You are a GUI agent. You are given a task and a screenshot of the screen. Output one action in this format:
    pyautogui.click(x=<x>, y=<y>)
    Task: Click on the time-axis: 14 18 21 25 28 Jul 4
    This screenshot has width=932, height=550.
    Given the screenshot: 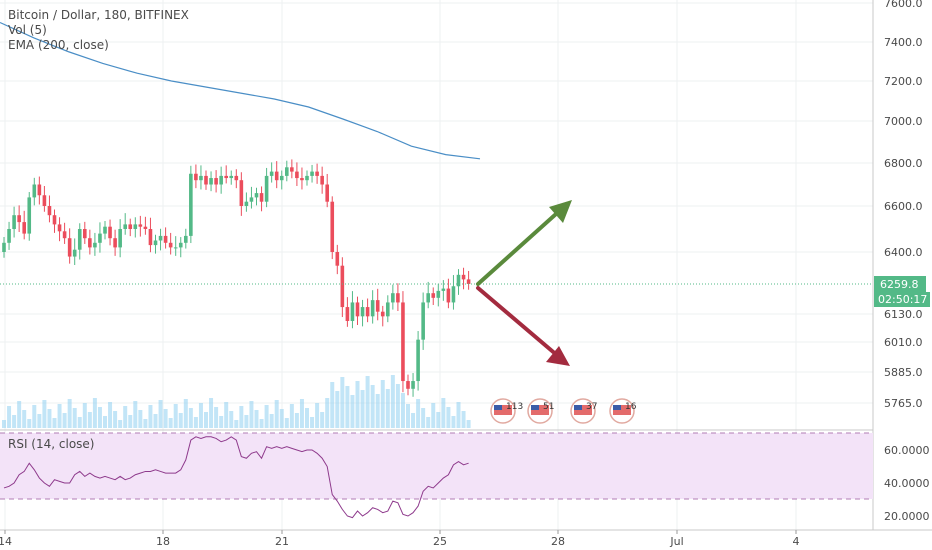 What is the action you would take?
    pyautogui.click(x=400, y=539)
    